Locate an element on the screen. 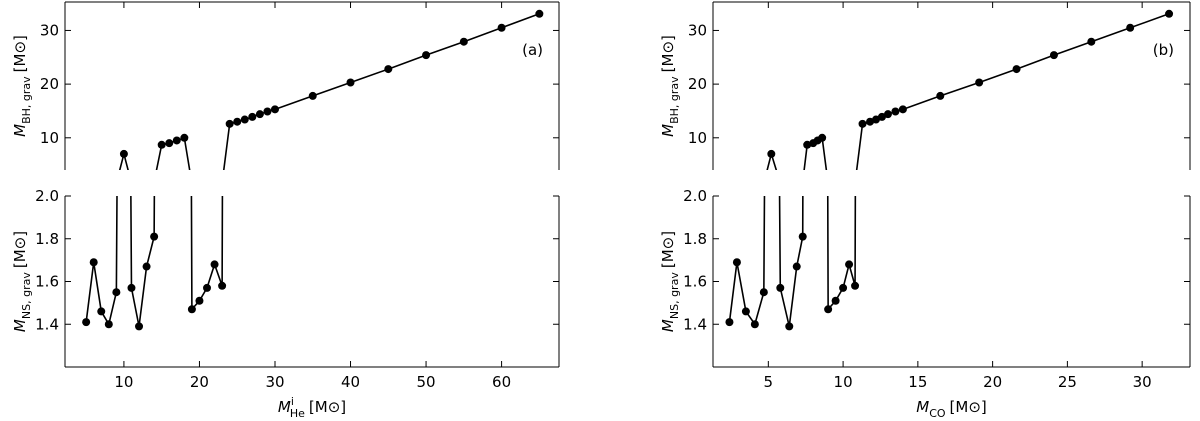 The height and width of the screenshot is (421, 1200). panel-label: (b) is located at coordinates (1163, 50).